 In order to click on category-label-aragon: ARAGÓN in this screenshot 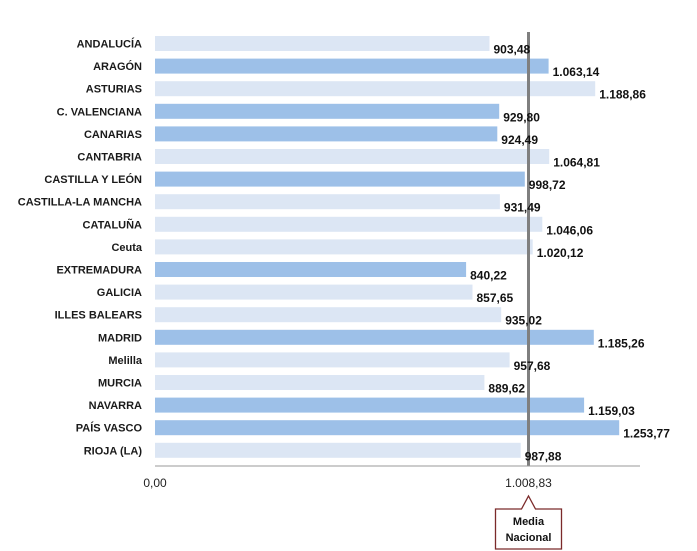, I will do `click(117, 66)`.